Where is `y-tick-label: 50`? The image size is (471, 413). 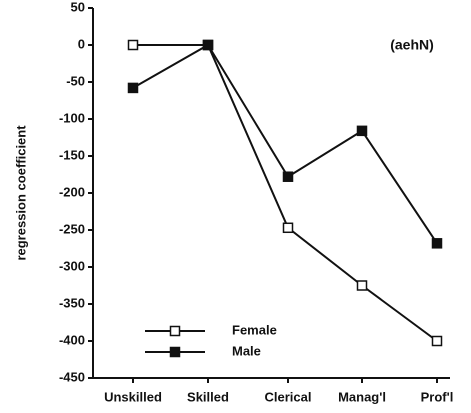
y-tick-label: 50 is located at coordinates (78, 7).